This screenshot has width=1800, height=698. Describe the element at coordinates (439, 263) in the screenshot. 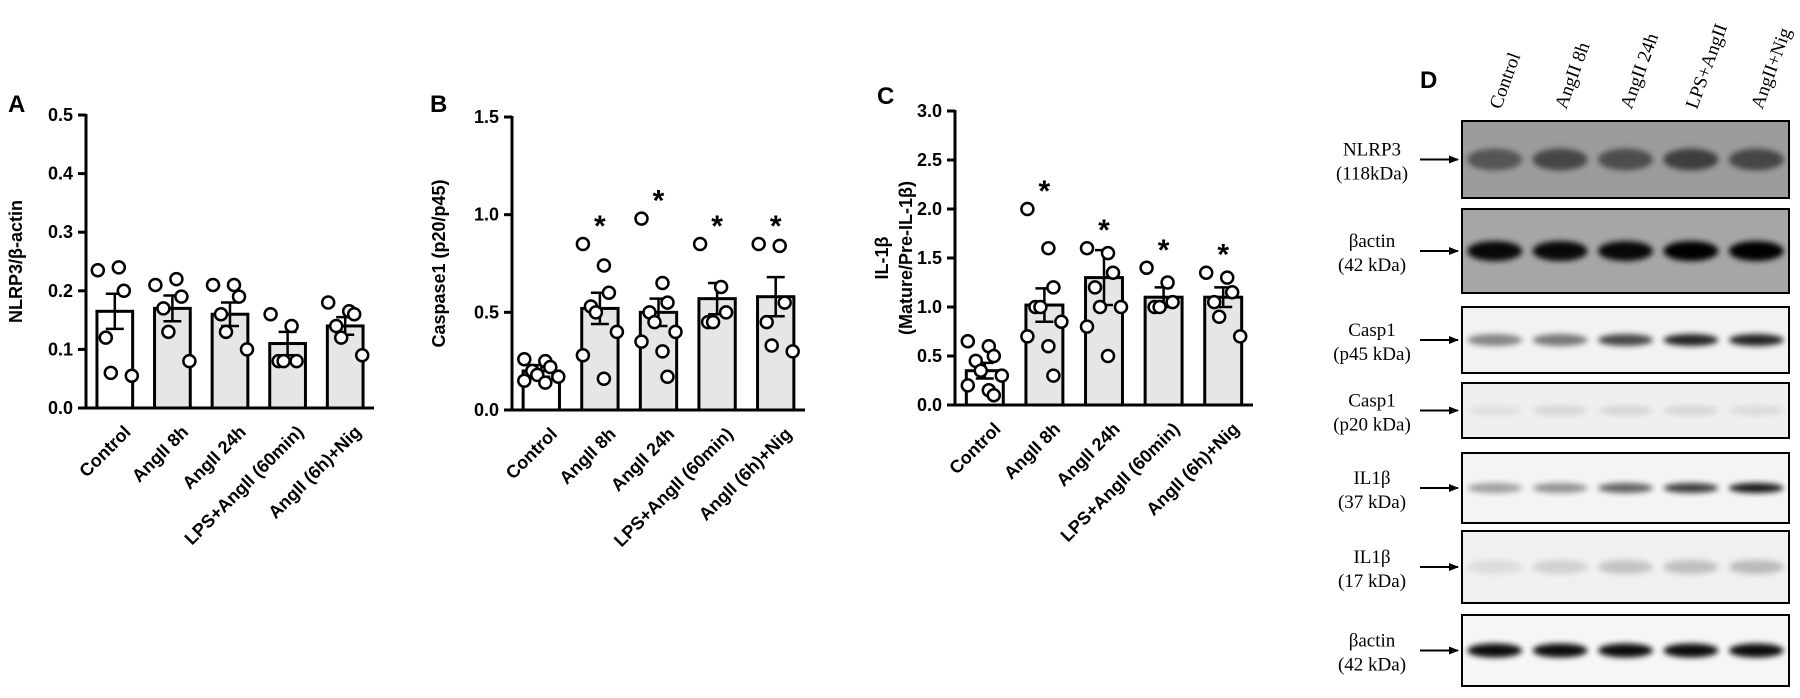

I see `y-axis-label: Caspase1 (p20/p45)` at that location.